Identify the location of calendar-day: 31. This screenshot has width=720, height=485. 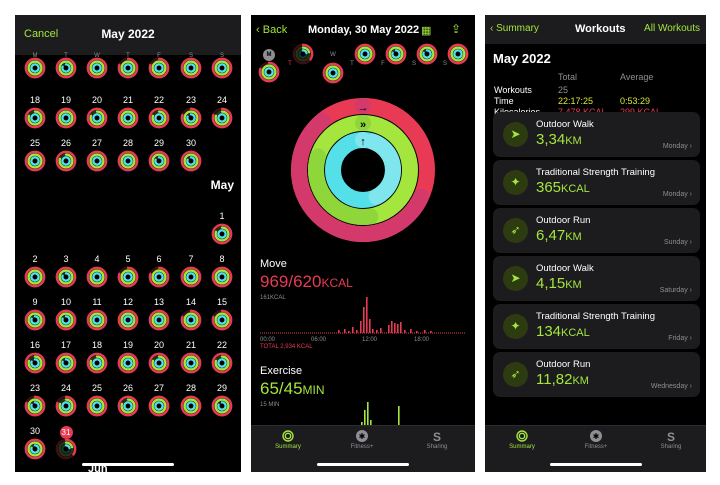
(66, 443).